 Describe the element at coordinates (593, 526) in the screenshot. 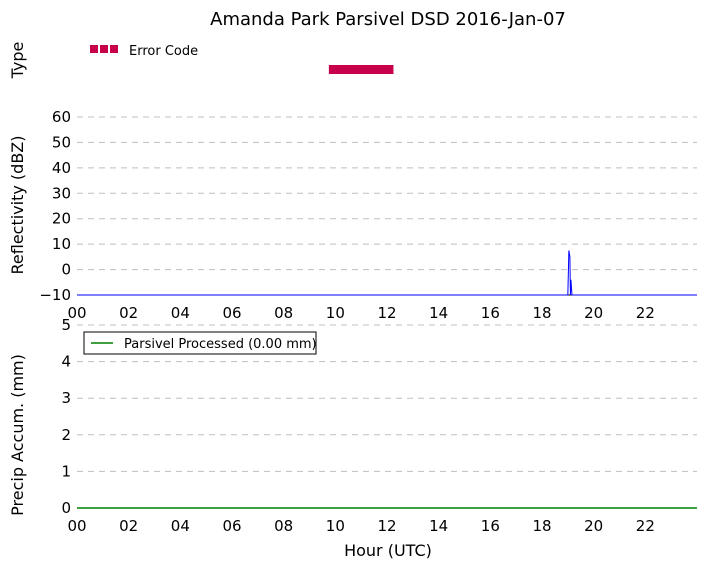

I see `precip-x-tick-20: 20` at that location.